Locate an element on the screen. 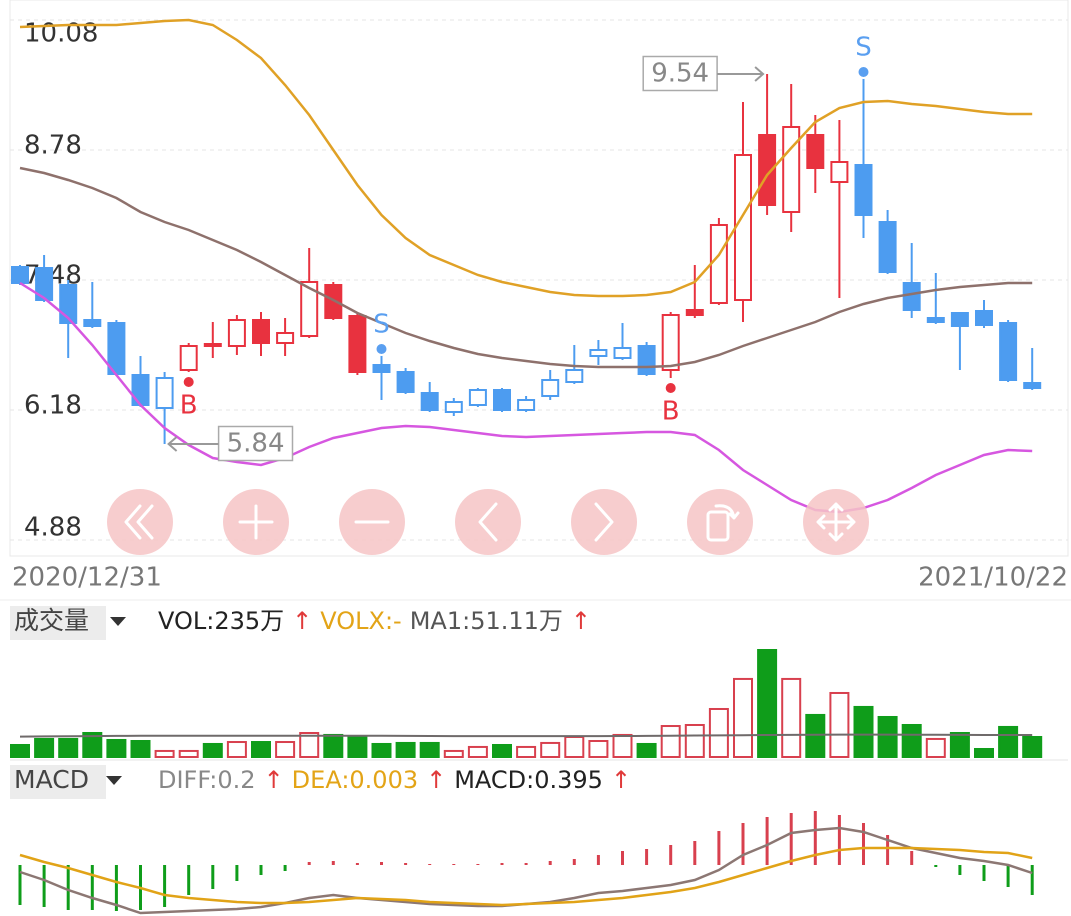  y-tick-label: 10.08 is located at coordinates (61, 34).